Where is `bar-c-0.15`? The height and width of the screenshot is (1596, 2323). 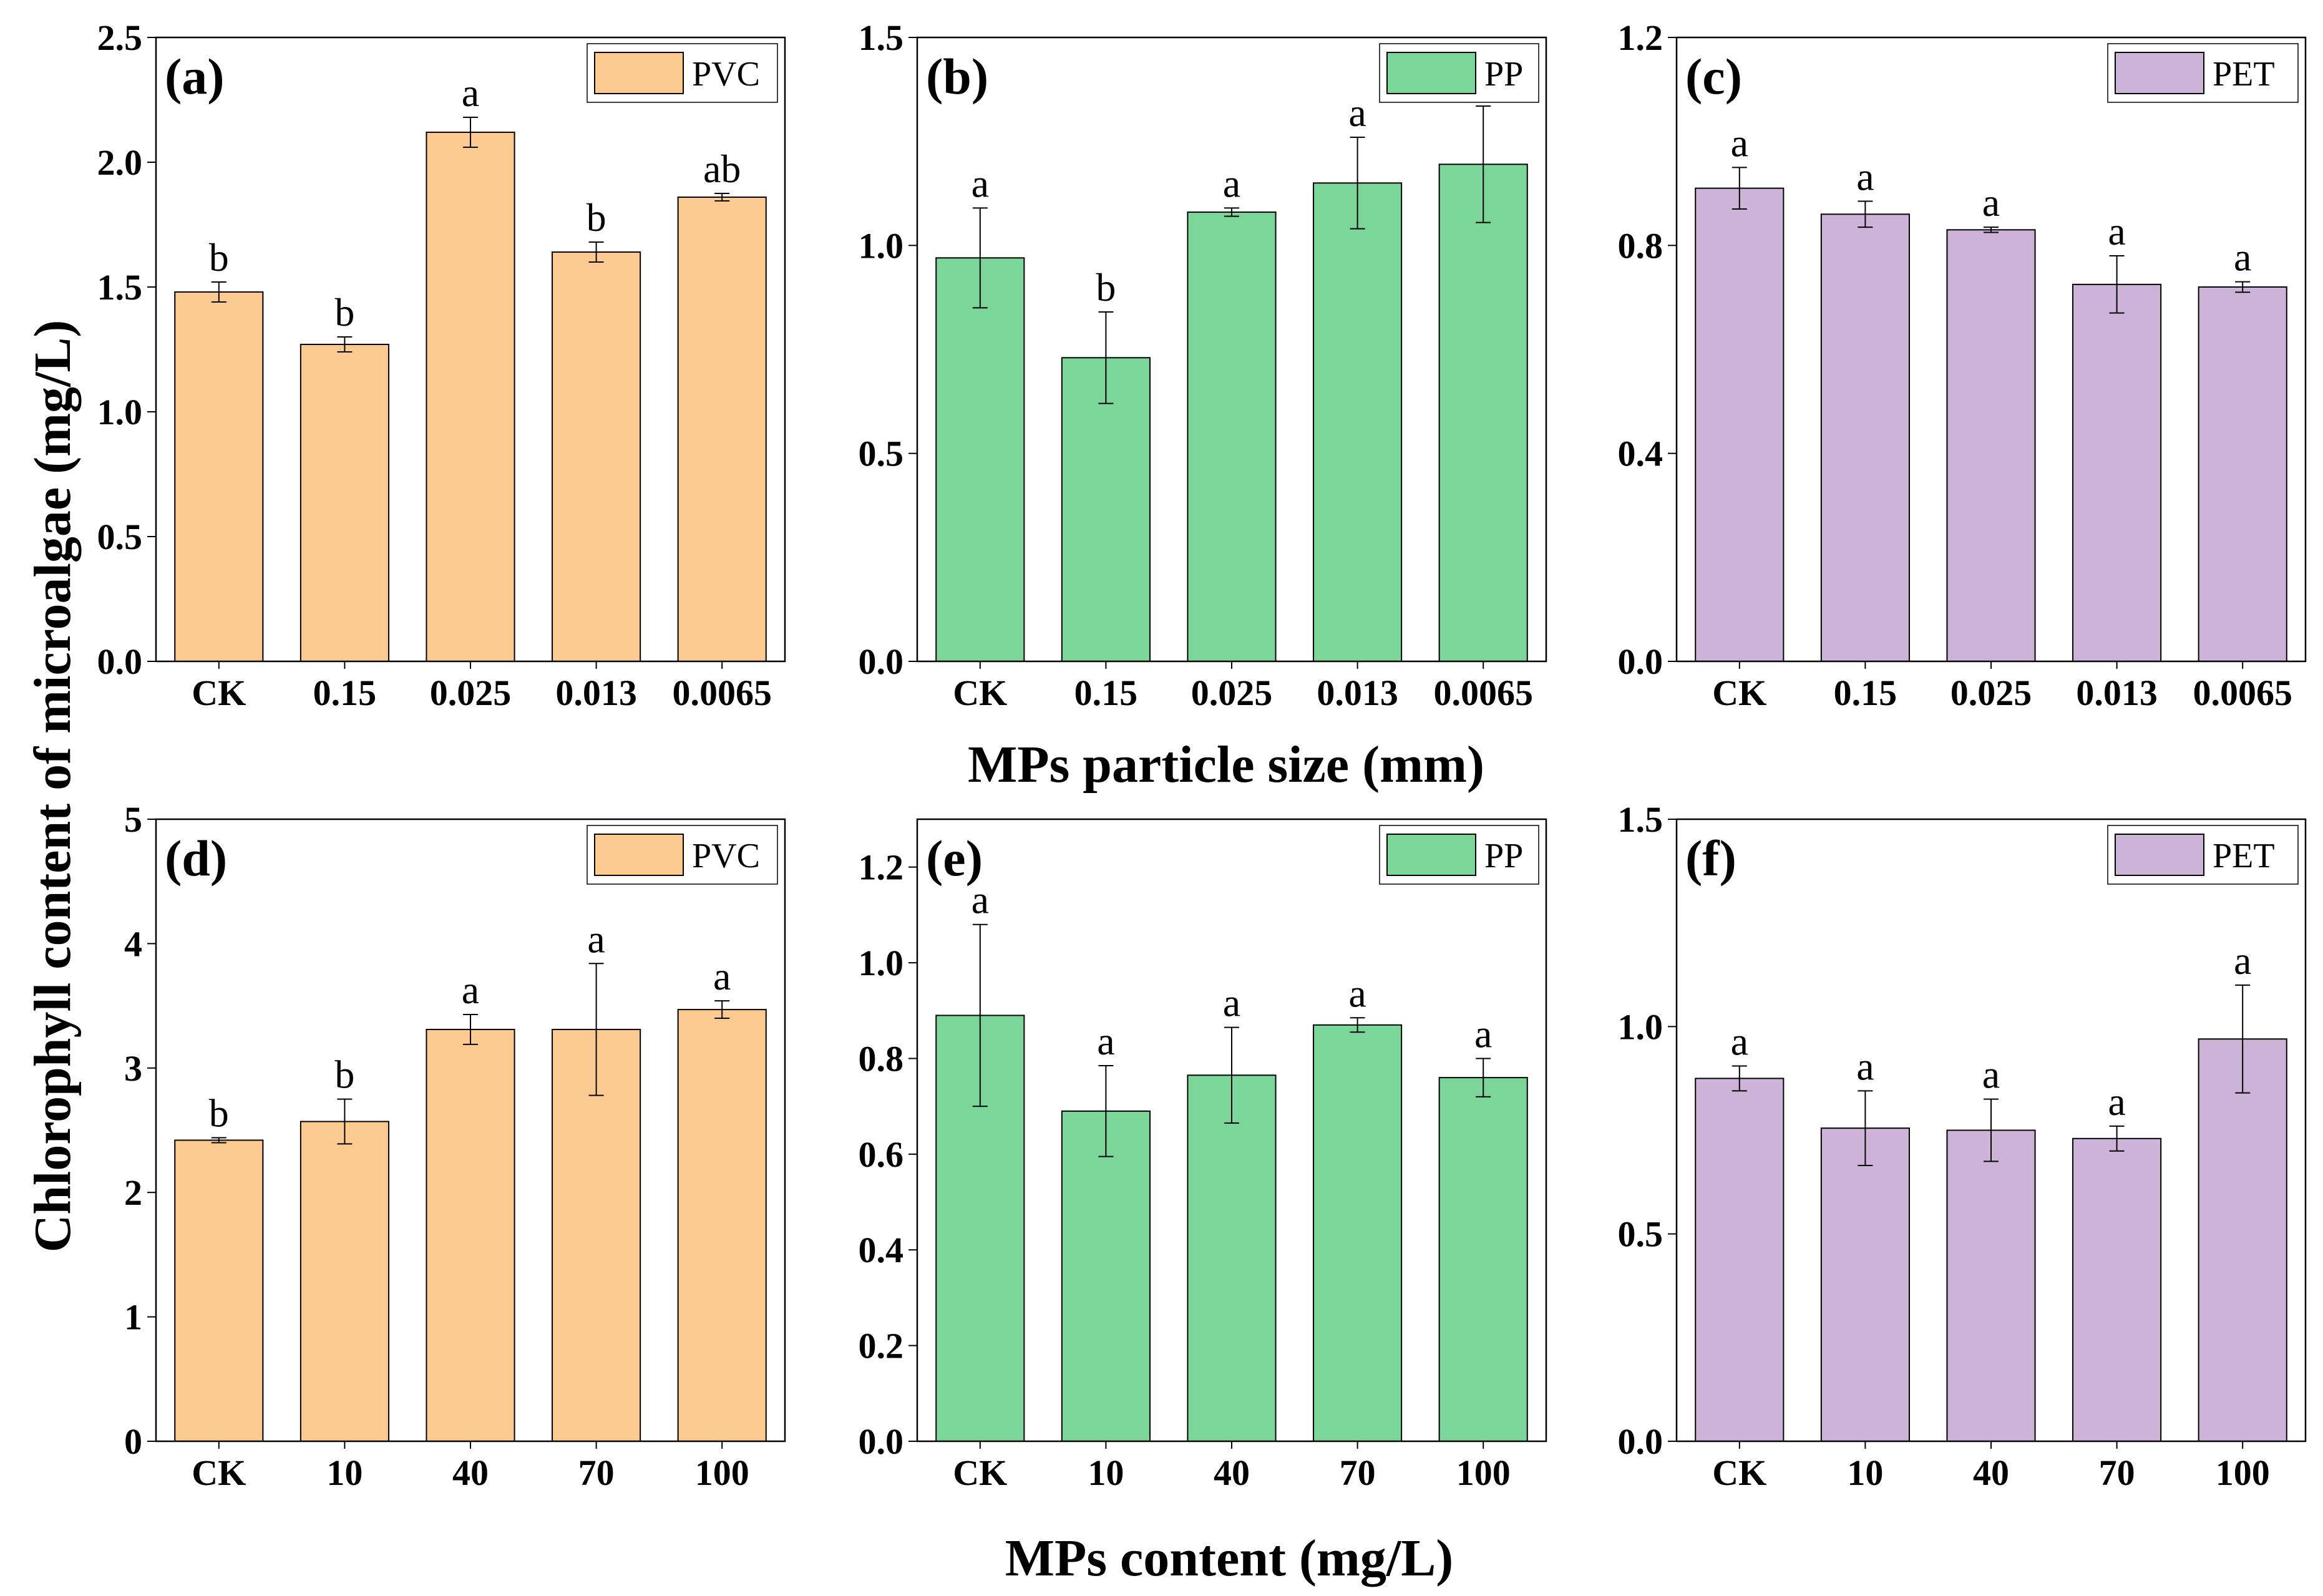 bar-c-0.15 is located at coordinates (1865, 438).